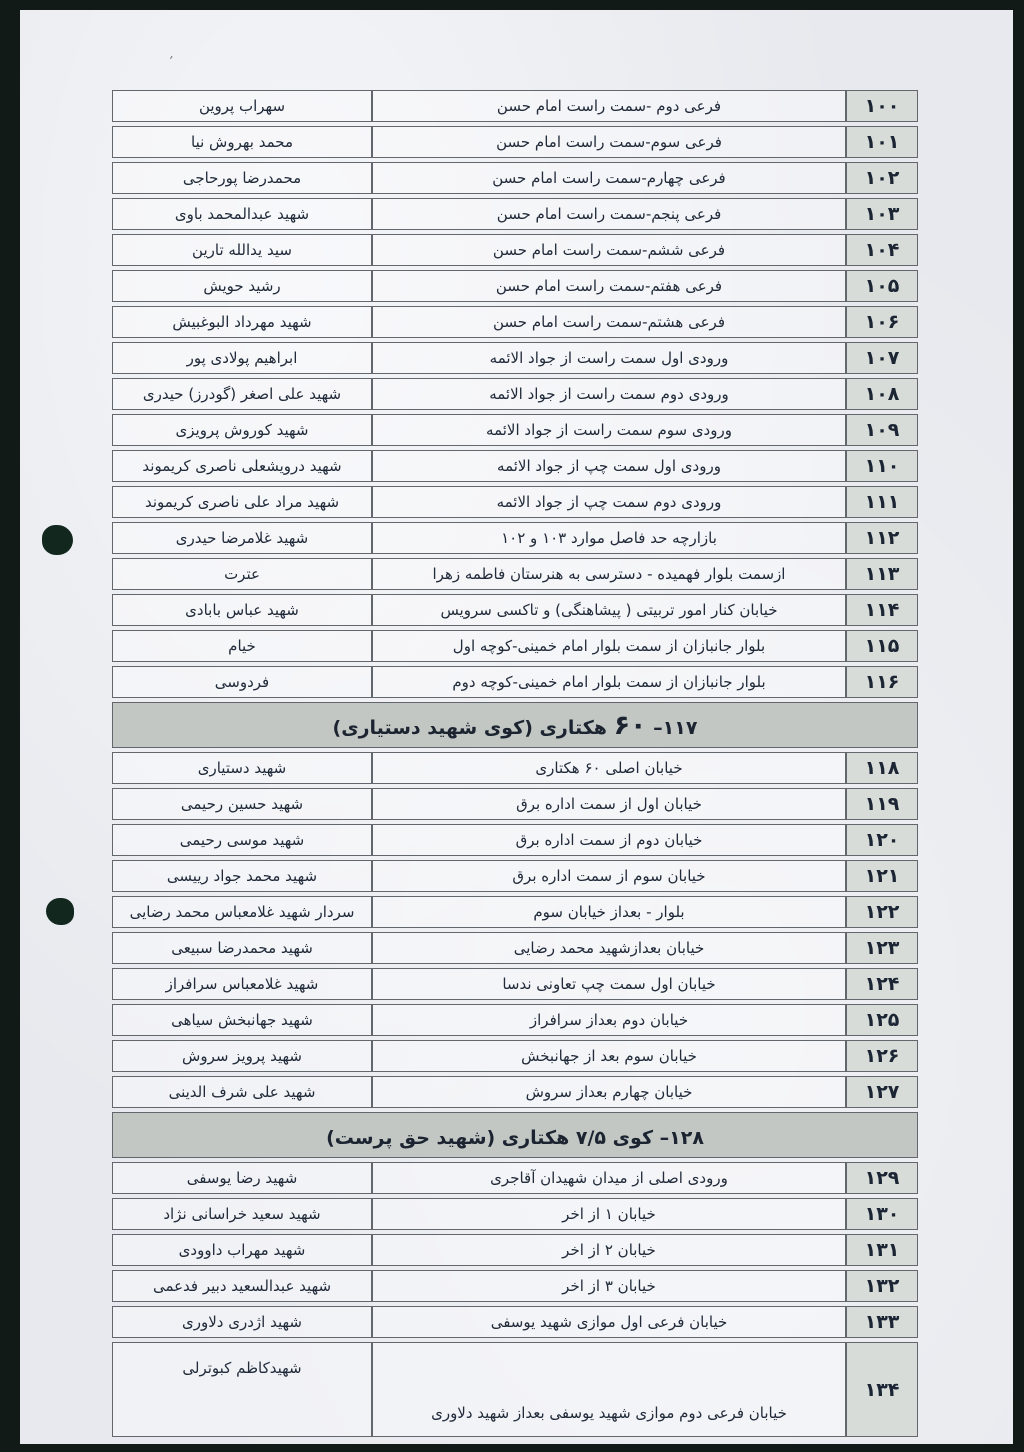 This screenshot has width=1024, height=1452. I want to click on row-number: ۱۱۴, so click(882, 610).